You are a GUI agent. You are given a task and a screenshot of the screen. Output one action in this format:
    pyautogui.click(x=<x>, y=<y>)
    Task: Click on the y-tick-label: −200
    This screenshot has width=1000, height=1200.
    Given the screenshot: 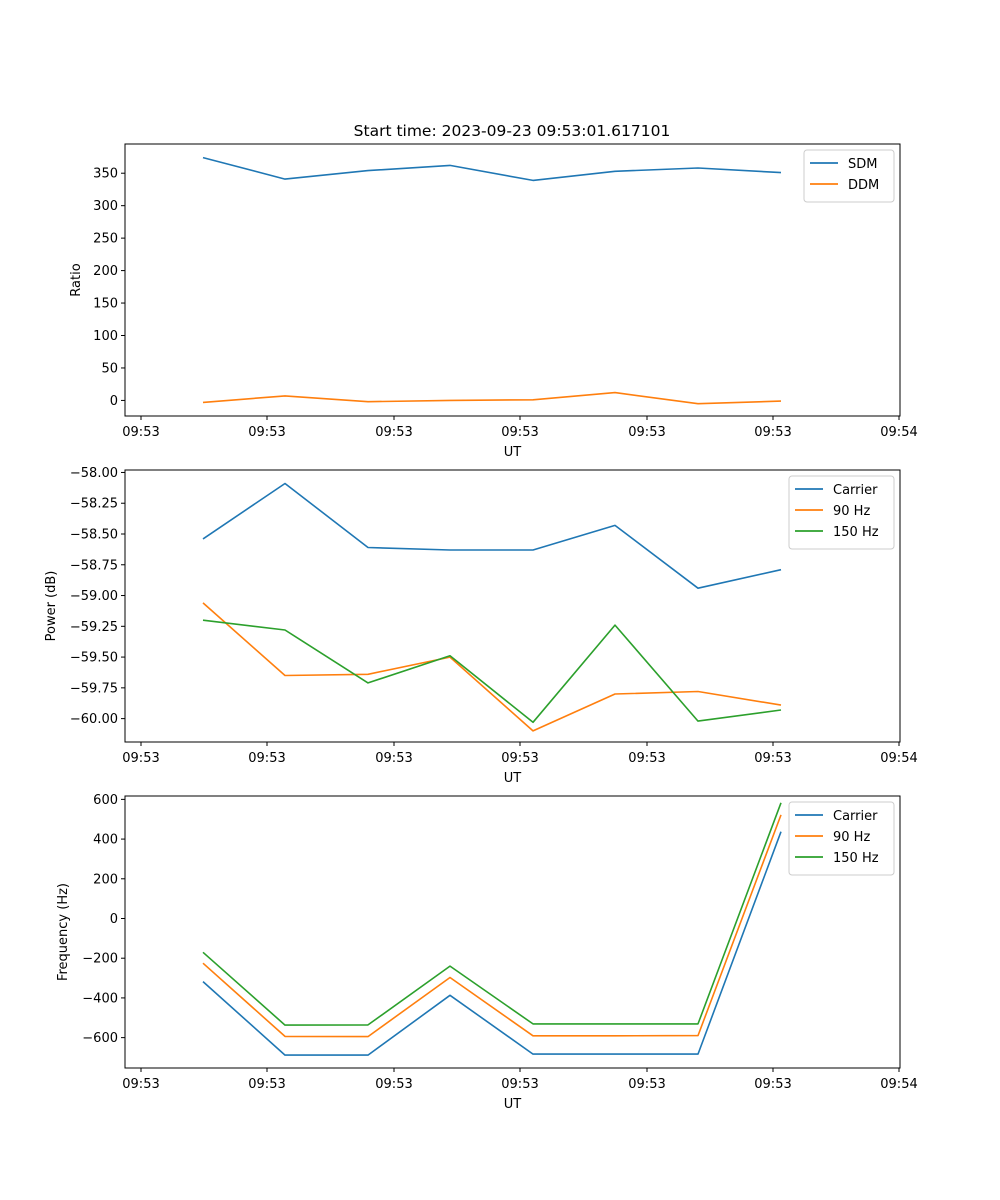 What is the action you would take?
    pyautogui.click(x=100, y=959)
    